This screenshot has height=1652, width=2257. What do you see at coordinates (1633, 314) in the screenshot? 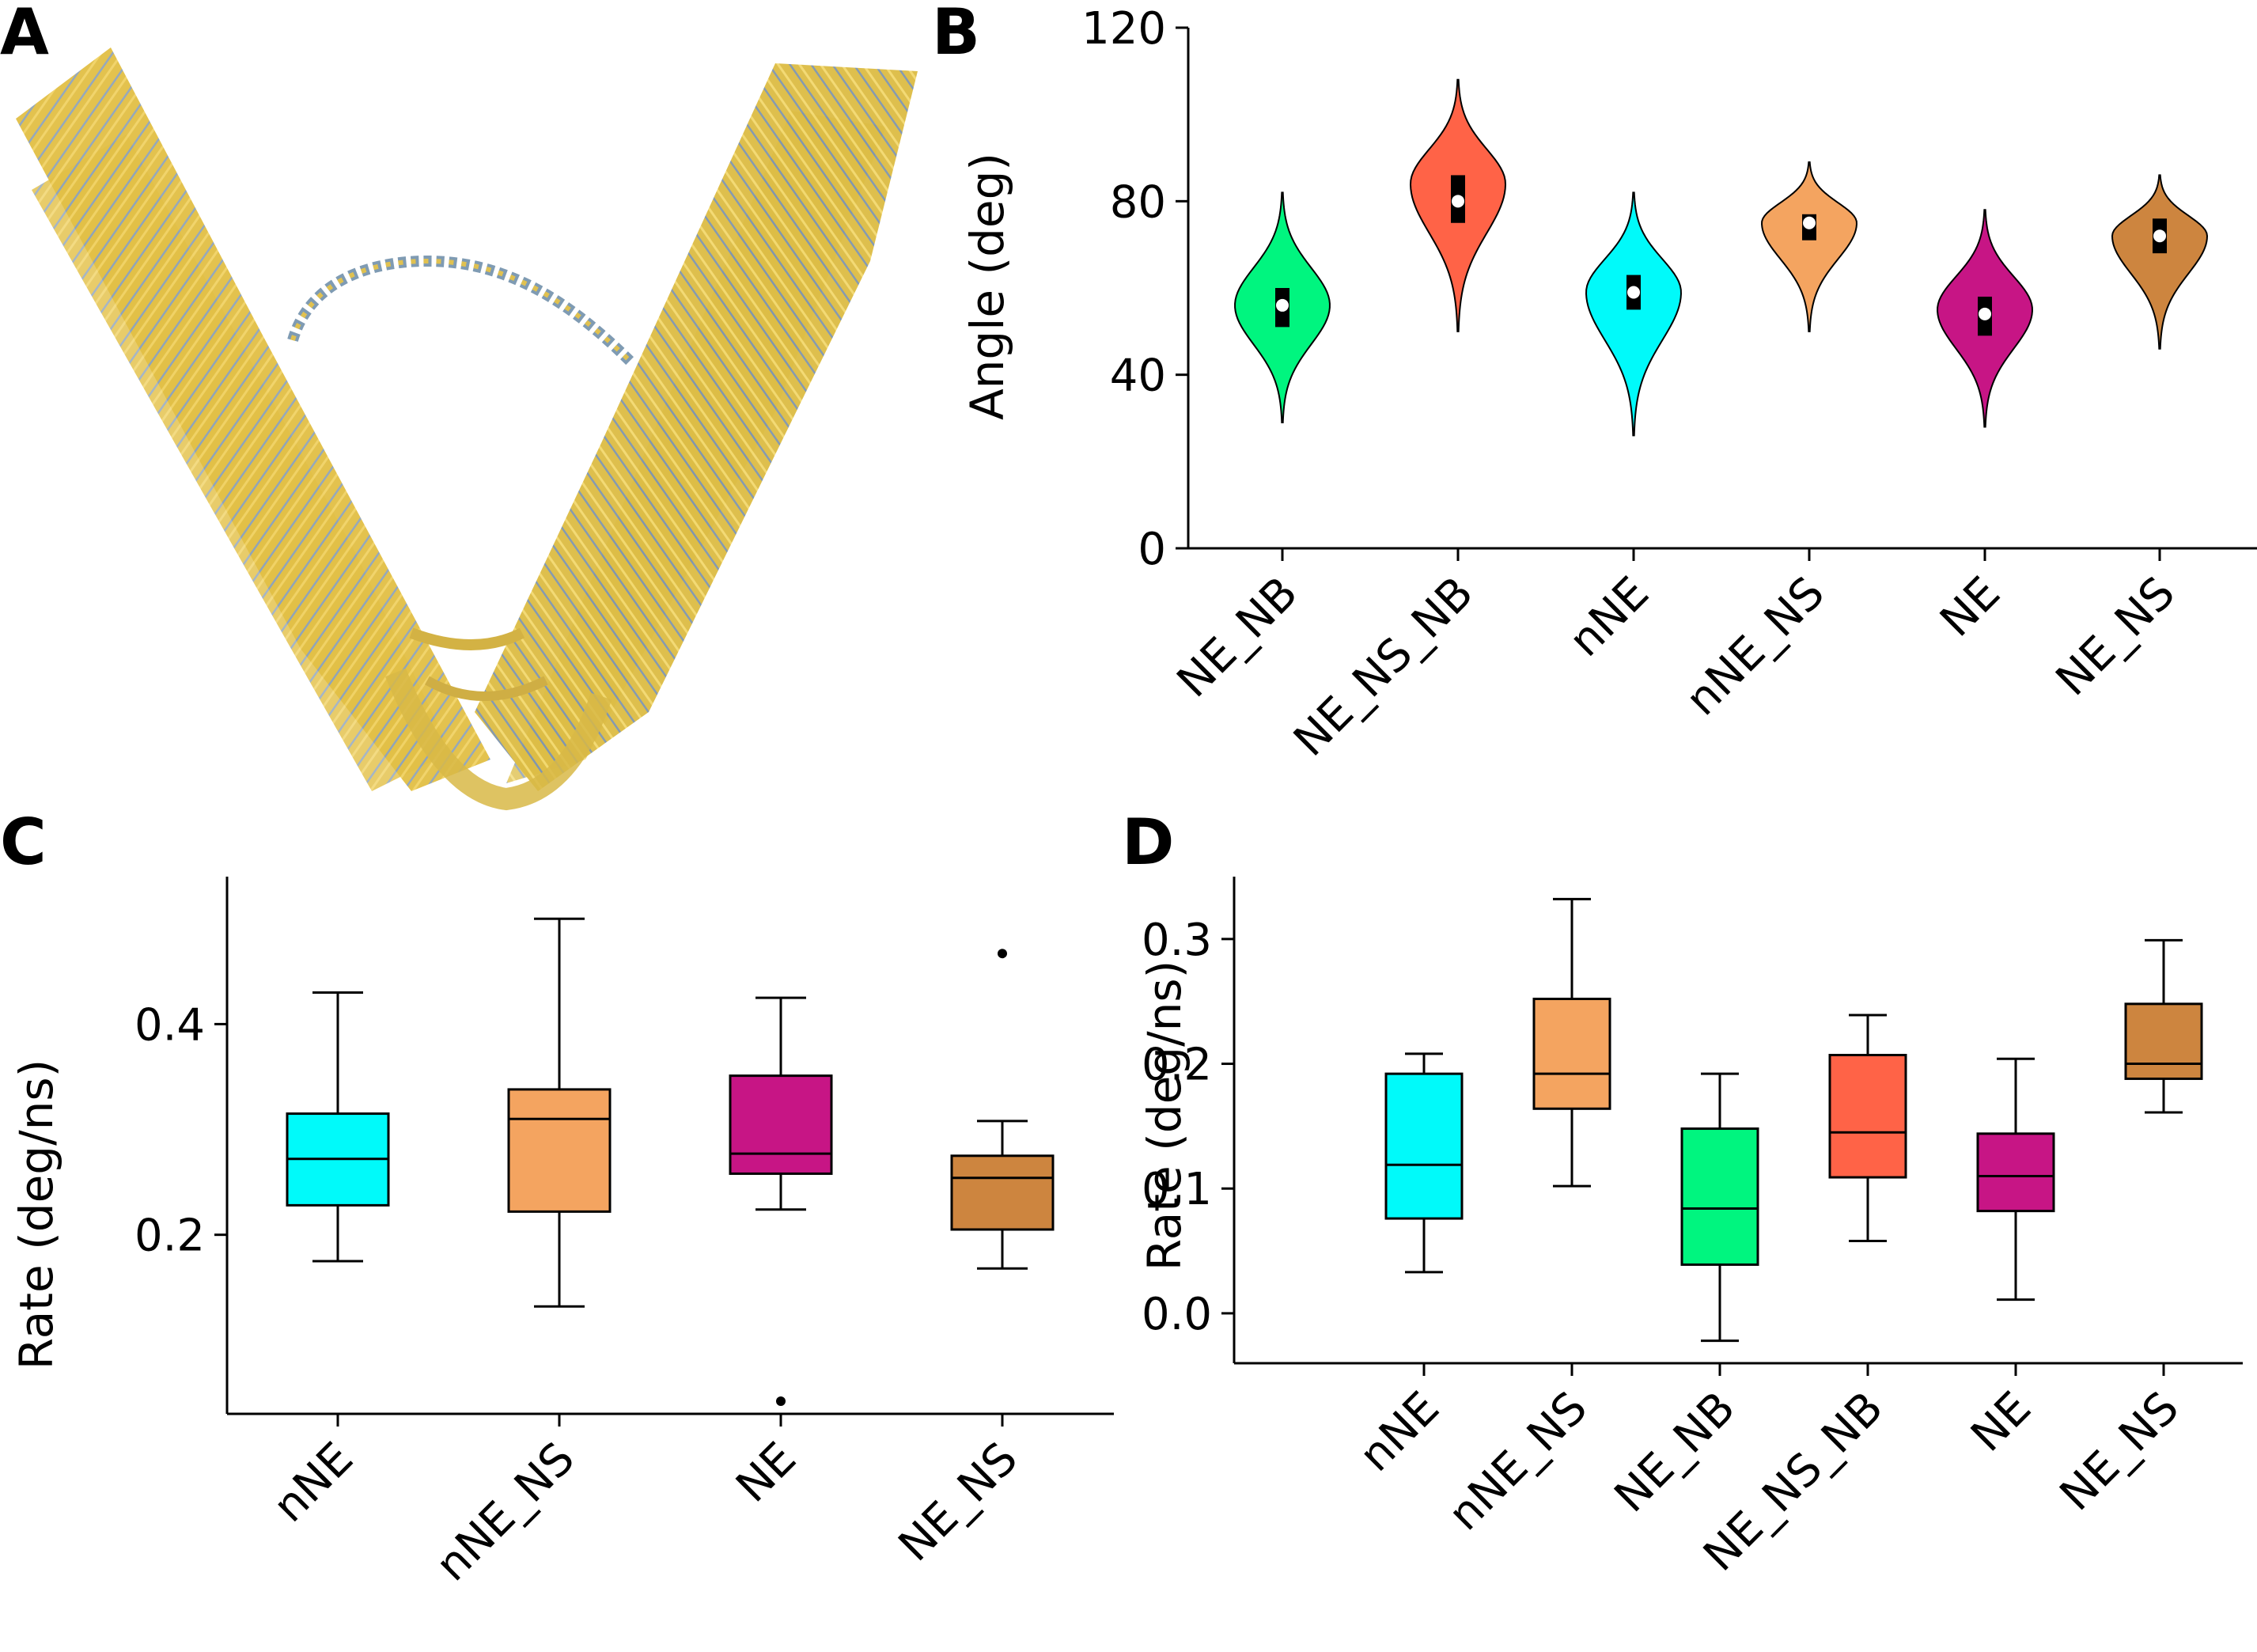
I see `violin-nNE` at bounding box center [1633, 314].